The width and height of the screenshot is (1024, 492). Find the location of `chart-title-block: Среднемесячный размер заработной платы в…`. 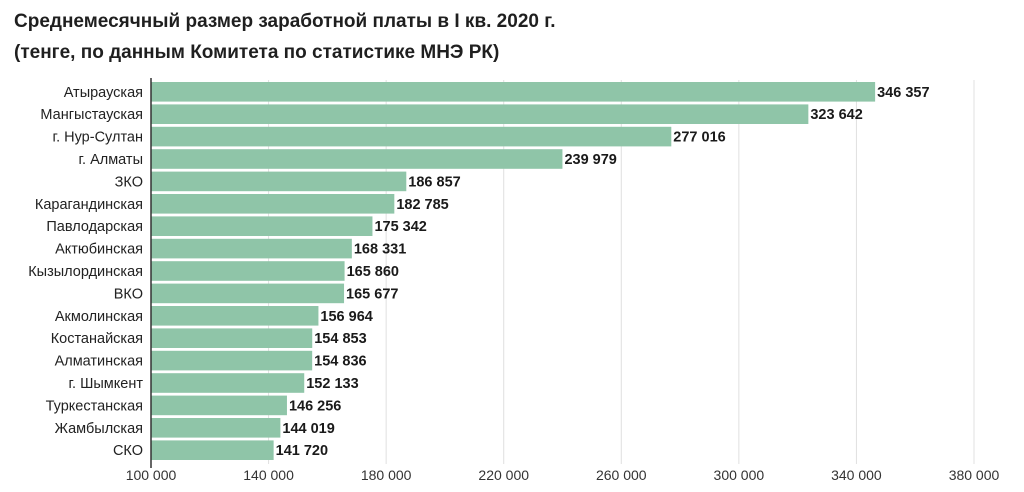

chart-title-block: Среднемесячный размер заработной платы в… is located at coordinates (514, 37).